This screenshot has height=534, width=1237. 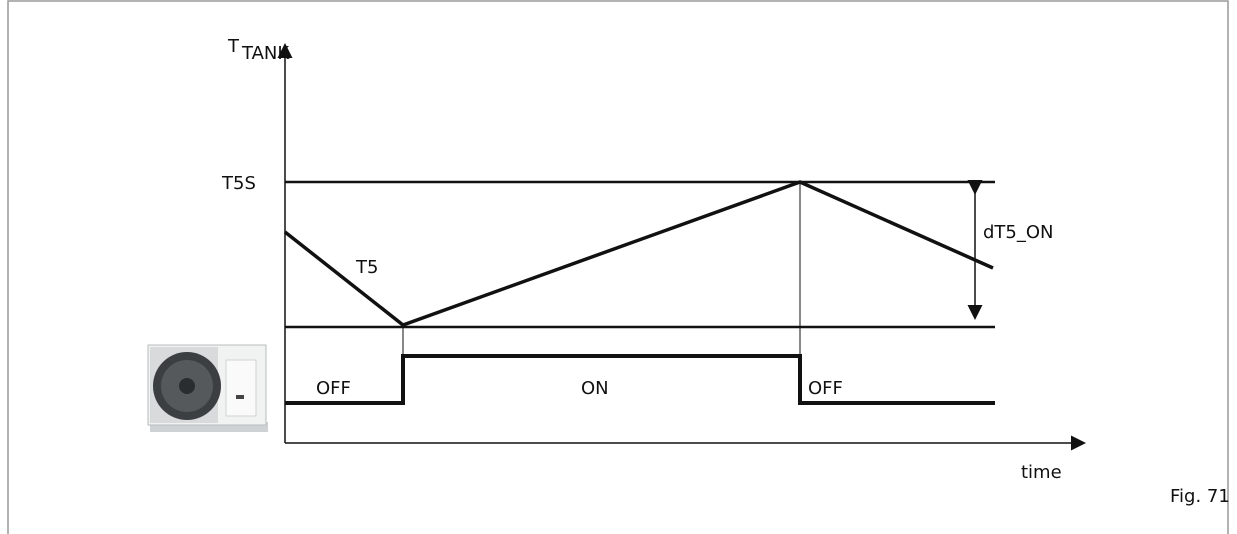 I want to click on heat-pump-icon, so click(x=207, y=388).